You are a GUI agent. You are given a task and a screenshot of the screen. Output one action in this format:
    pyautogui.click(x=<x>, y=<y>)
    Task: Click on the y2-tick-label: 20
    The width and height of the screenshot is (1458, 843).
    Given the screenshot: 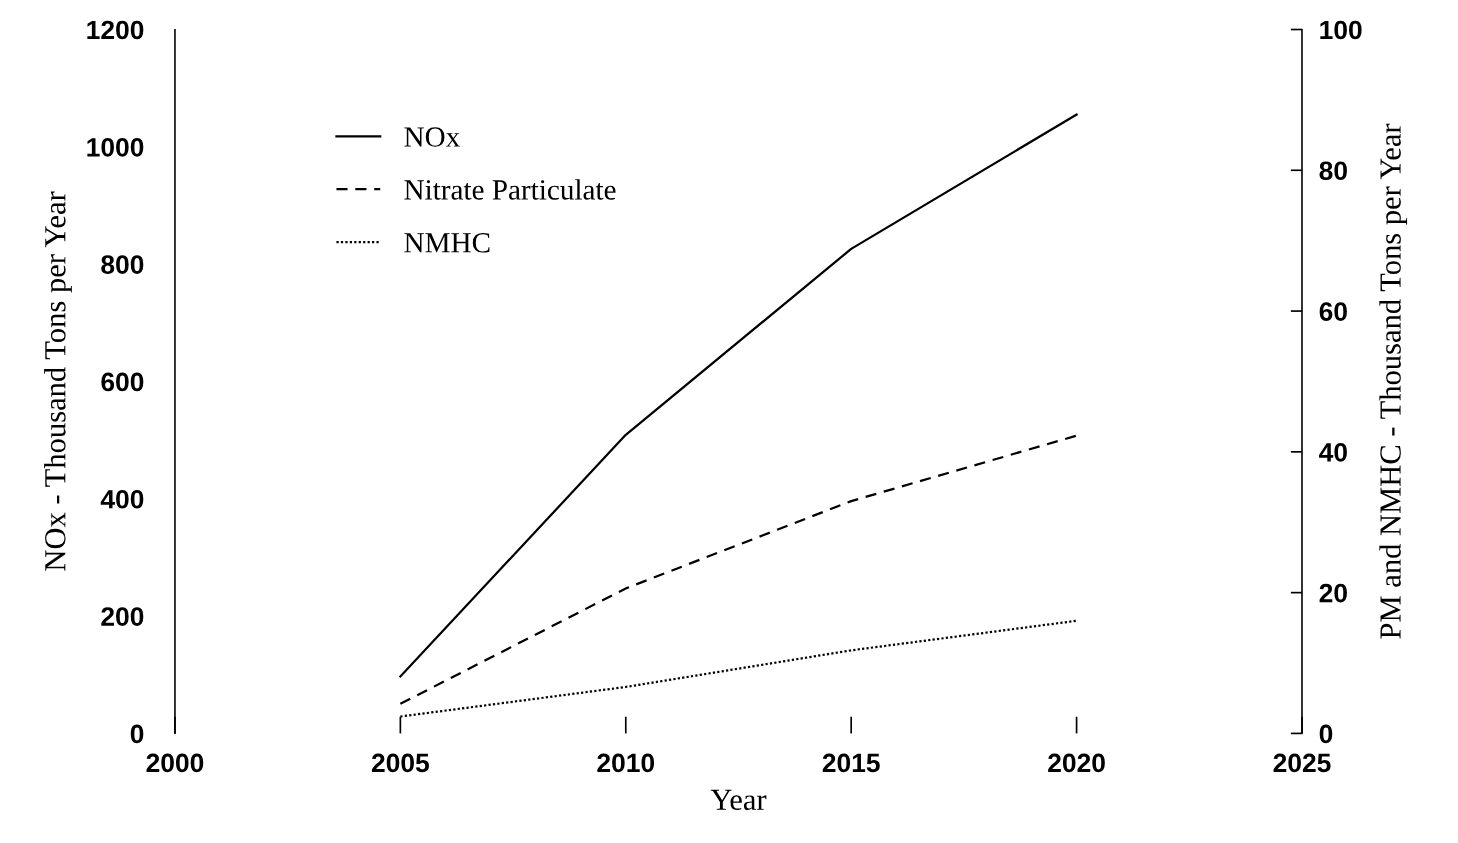 What is the action you would take?
    pyautogui.click(x=1333, y=593)
    